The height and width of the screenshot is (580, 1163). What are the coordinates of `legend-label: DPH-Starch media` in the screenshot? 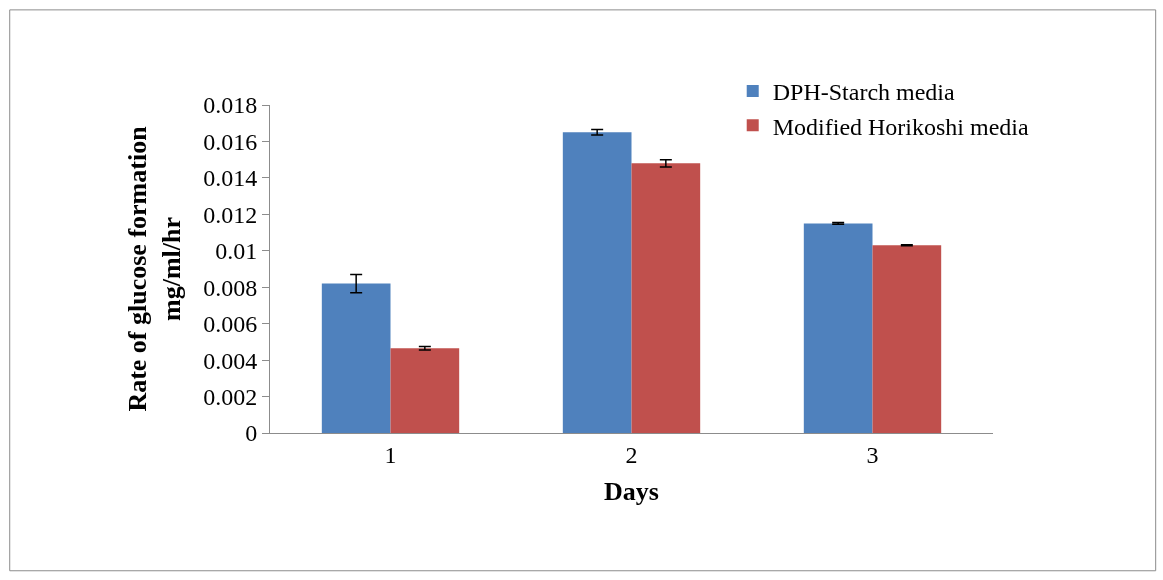 It's located at (864, 92).